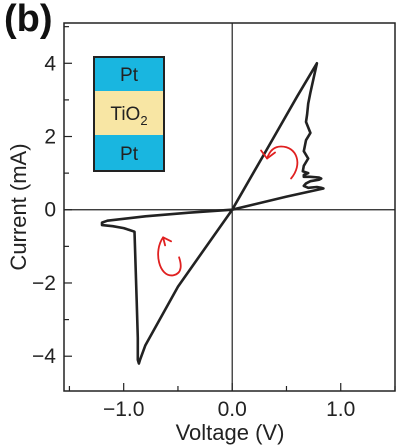  Describe the element at coordinates (50, 210) in the screenshot. I see `y-tick-label: 0` at that location.